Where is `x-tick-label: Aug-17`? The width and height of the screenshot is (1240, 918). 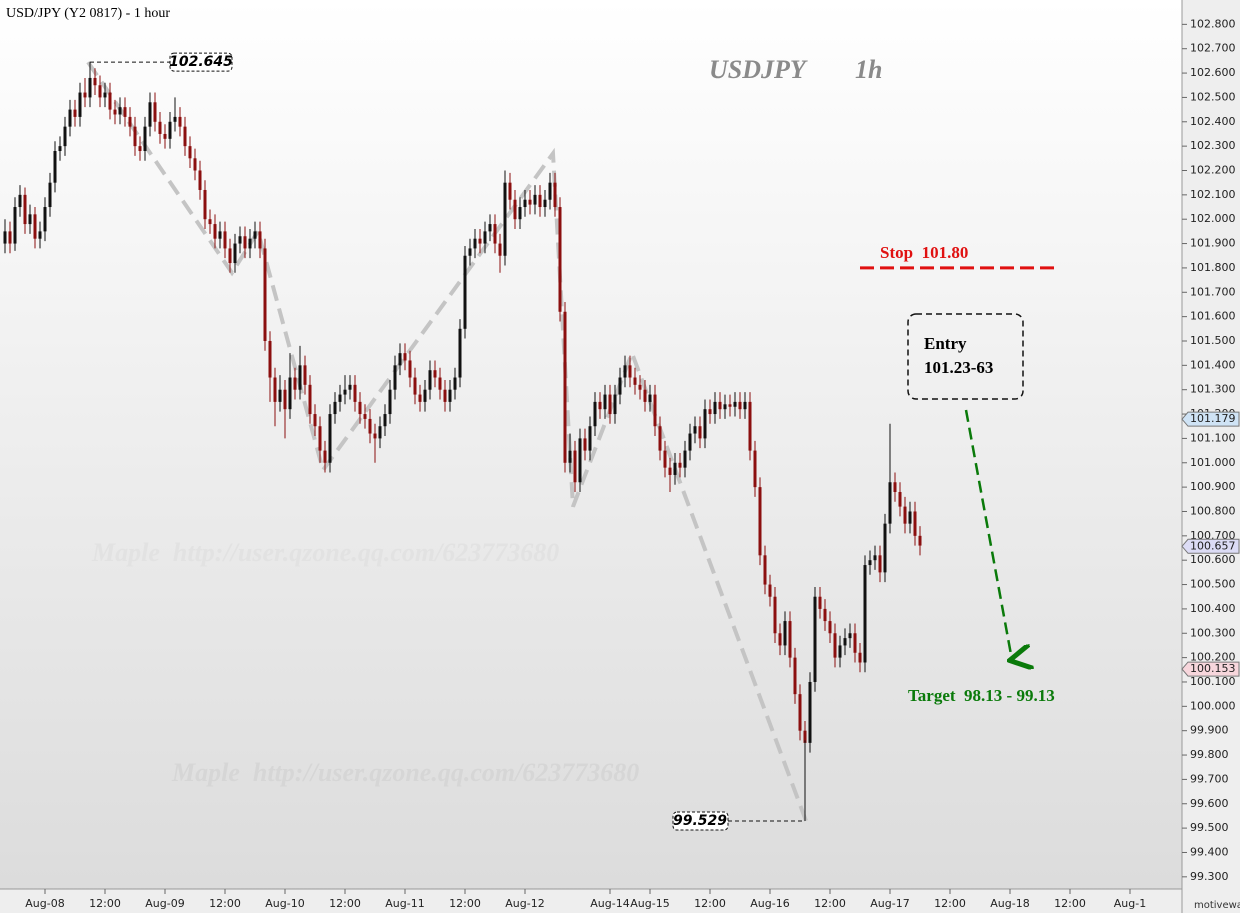 x-tick-label: Aug-17 is located at coordinates (889, 903).